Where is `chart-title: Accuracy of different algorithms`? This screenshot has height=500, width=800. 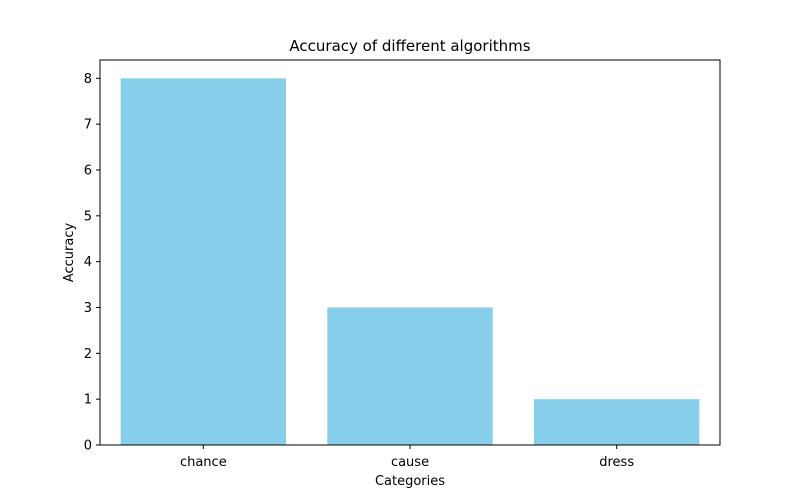 chart-title: Accuracy of different algorithms is located at coordinates (409, 46).